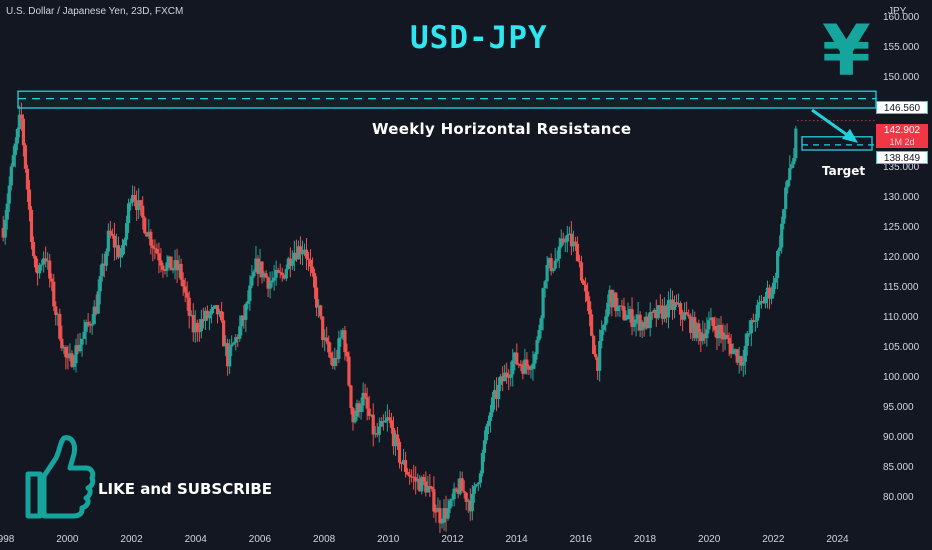  Describe the element at coordinates (901, 167) in the screenshot. I see `y-tick-label: 135.000` at that location.